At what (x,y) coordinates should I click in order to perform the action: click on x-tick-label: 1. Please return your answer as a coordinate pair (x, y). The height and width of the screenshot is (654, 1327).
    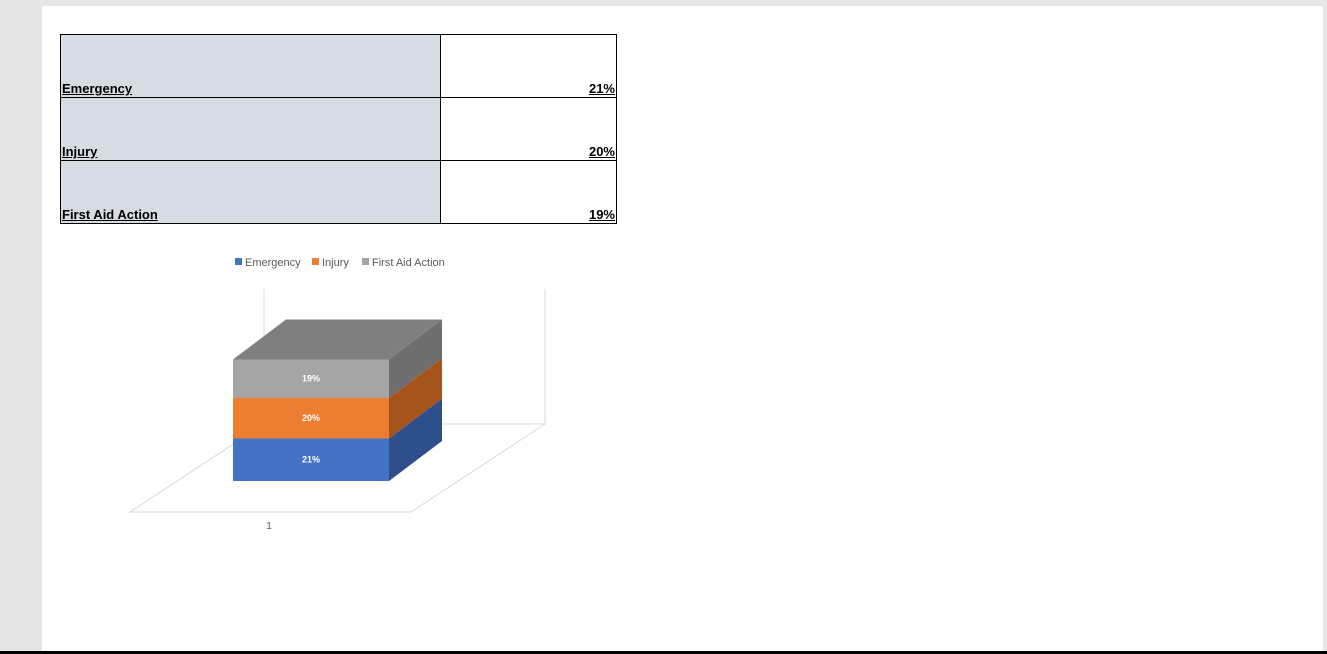
    Looking at the image, I should click on (269, 526).